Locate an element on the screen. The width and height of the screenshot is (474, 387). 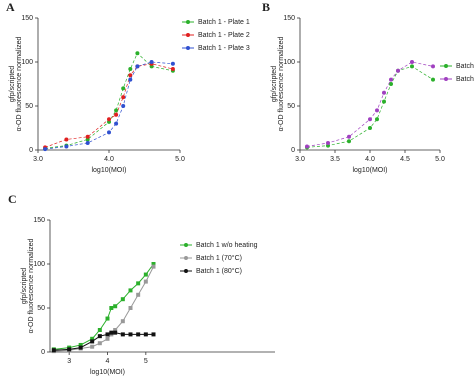
x-tick-label: 3.5 is located at coordinates (335, 159).